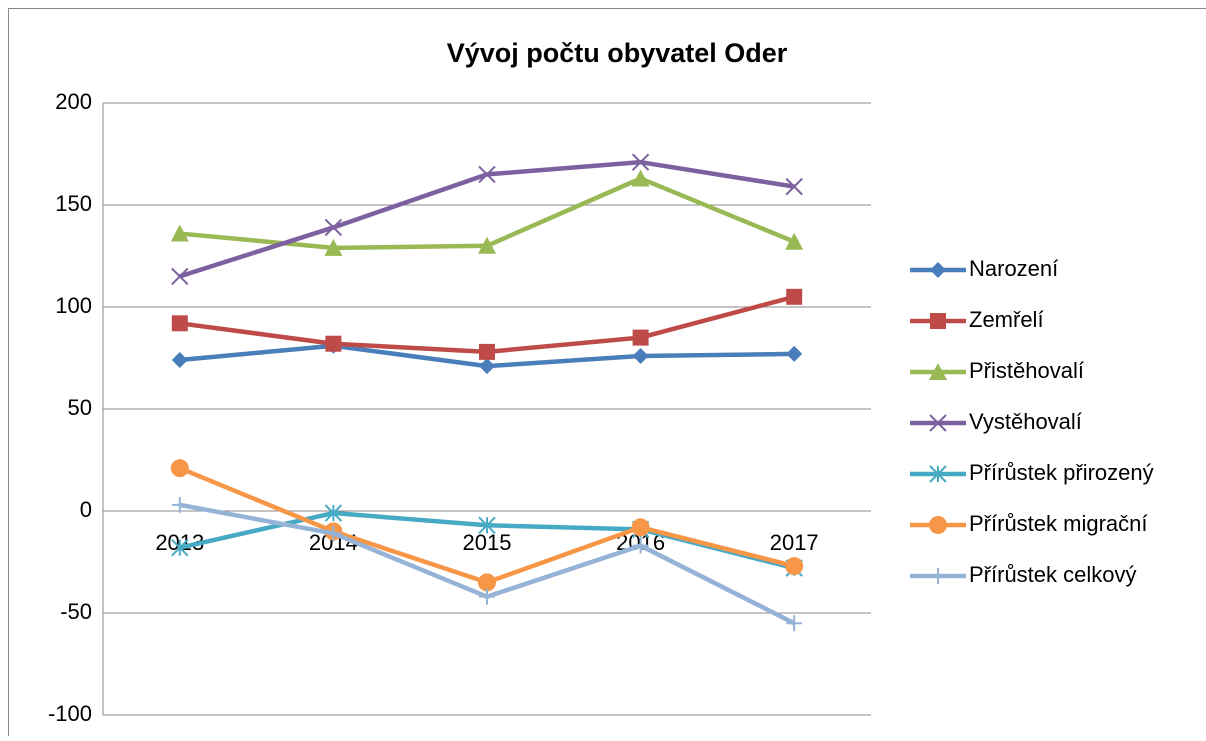  I want to click on x-tick-label: 2015, so click(487, 542).